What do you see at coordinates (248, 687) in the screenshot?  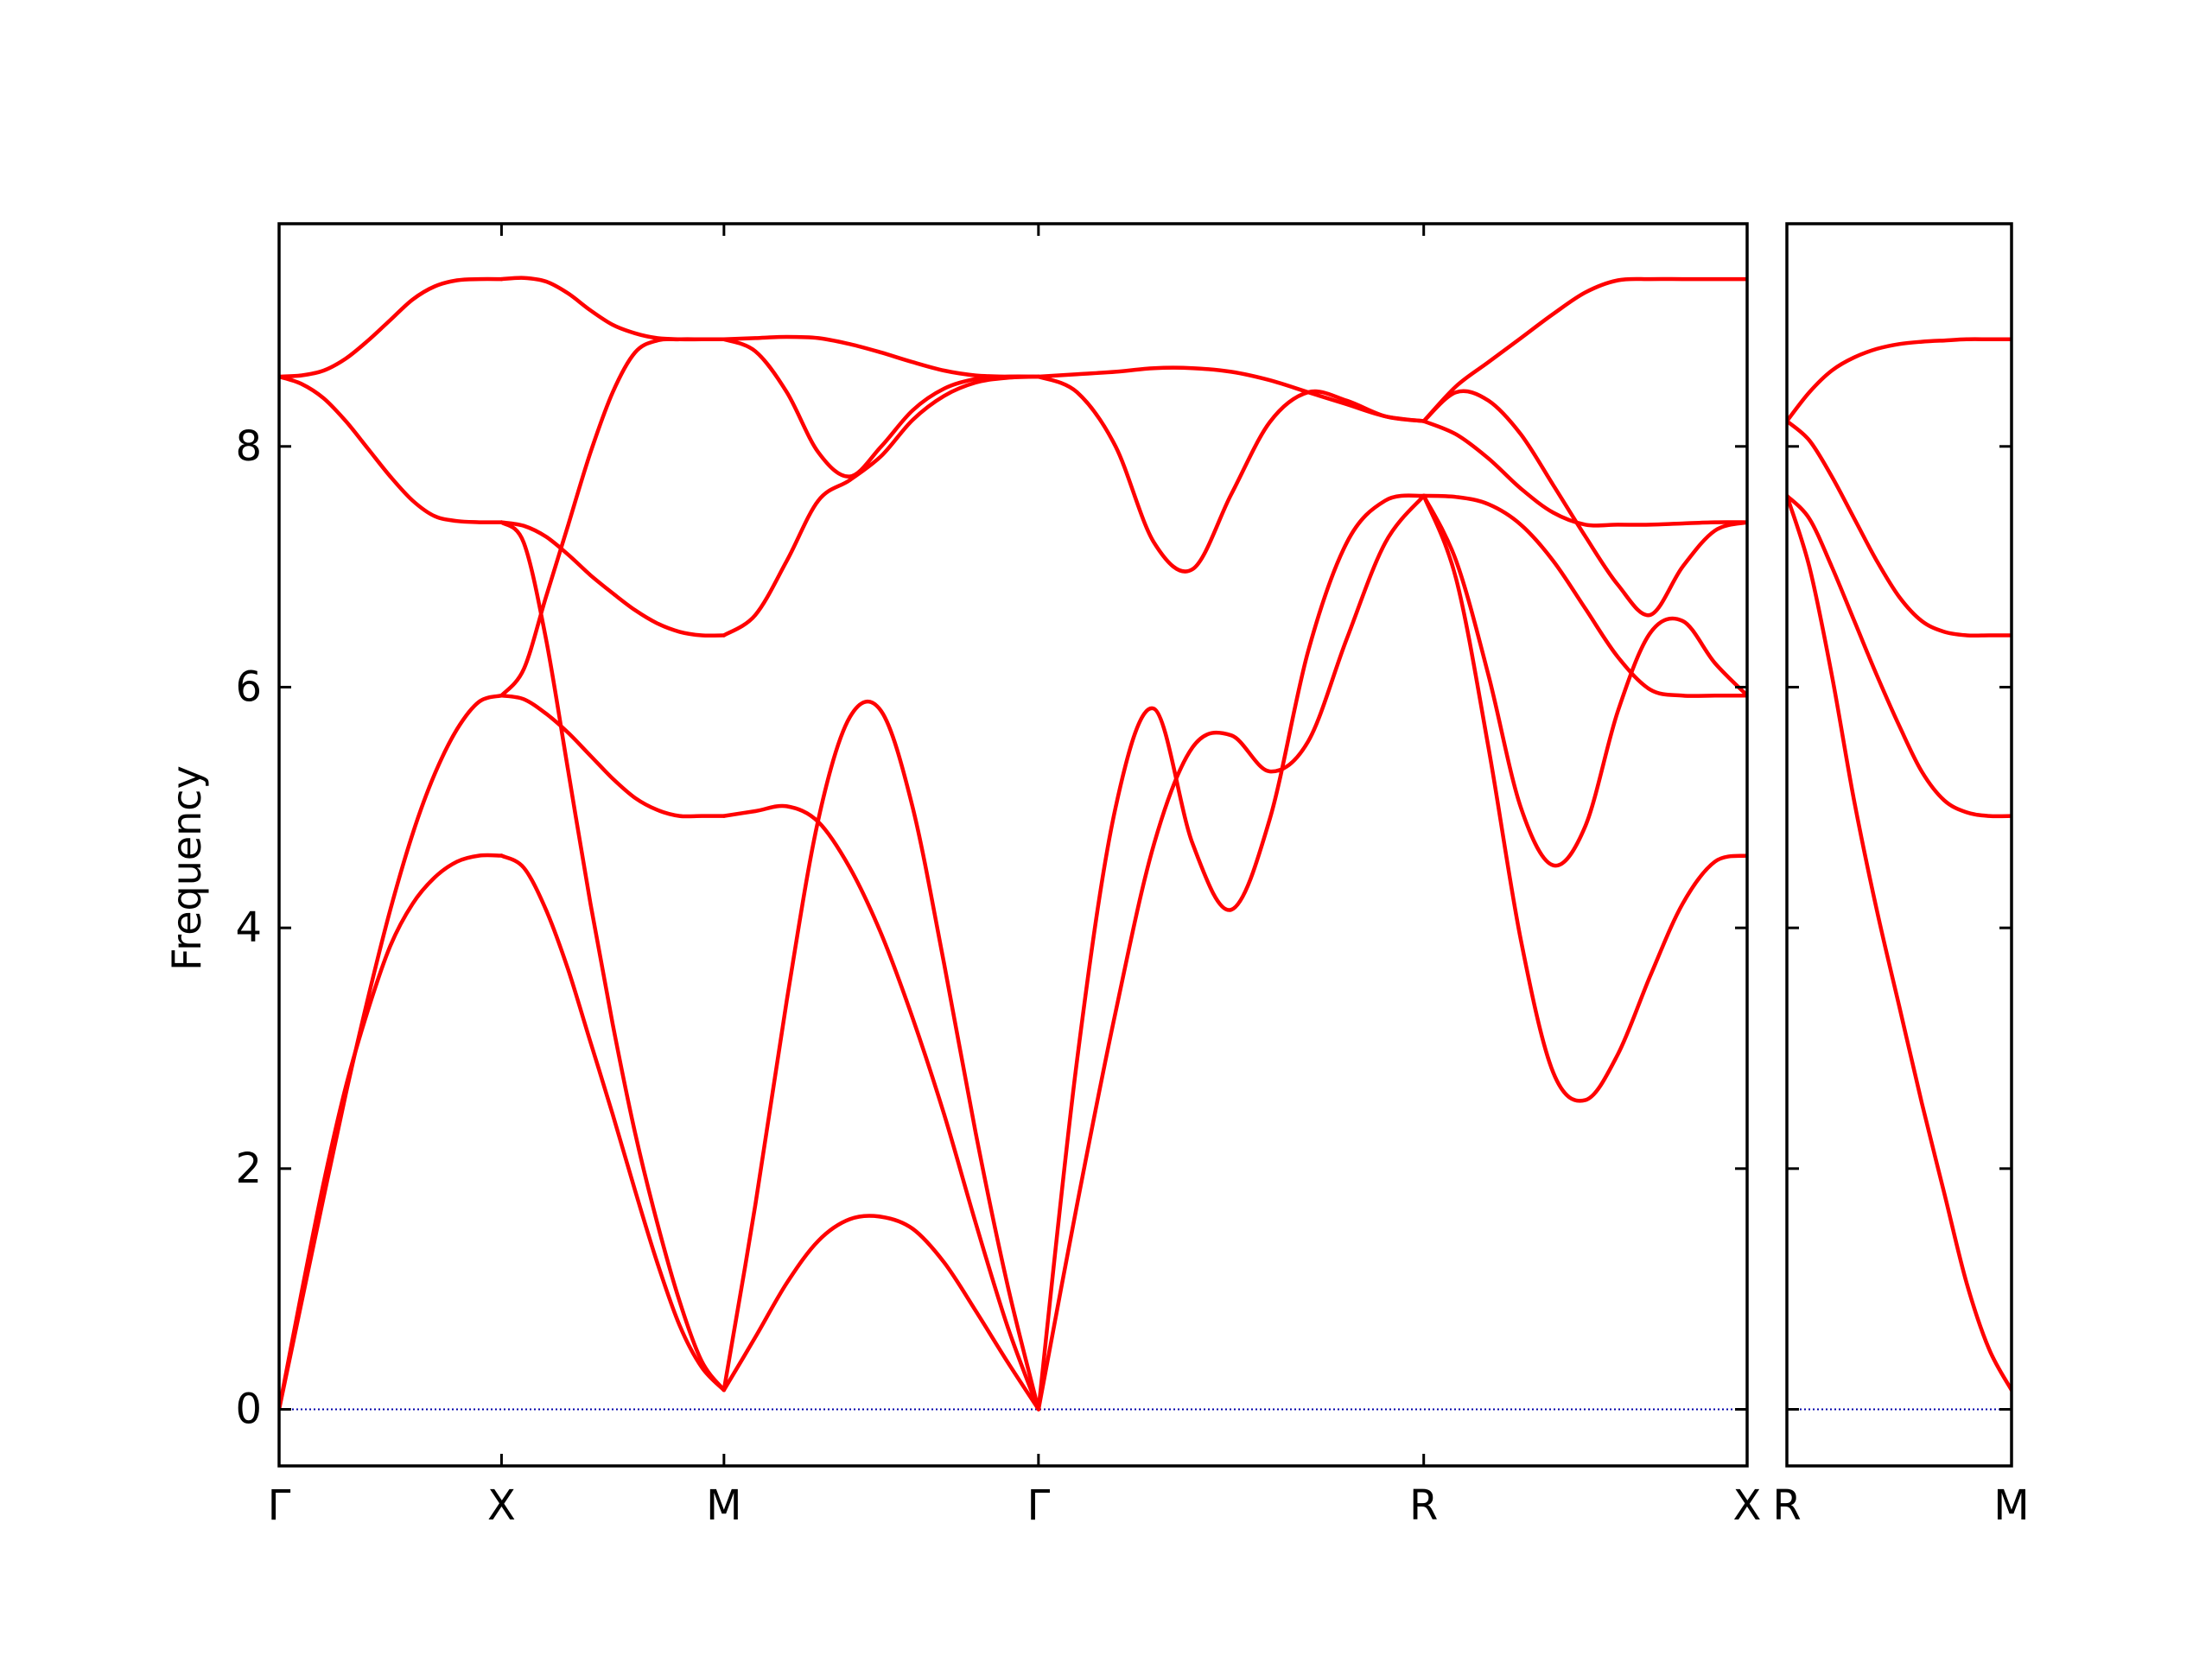 I see `y-tick-label: 6` at bounding box center [248, 687].